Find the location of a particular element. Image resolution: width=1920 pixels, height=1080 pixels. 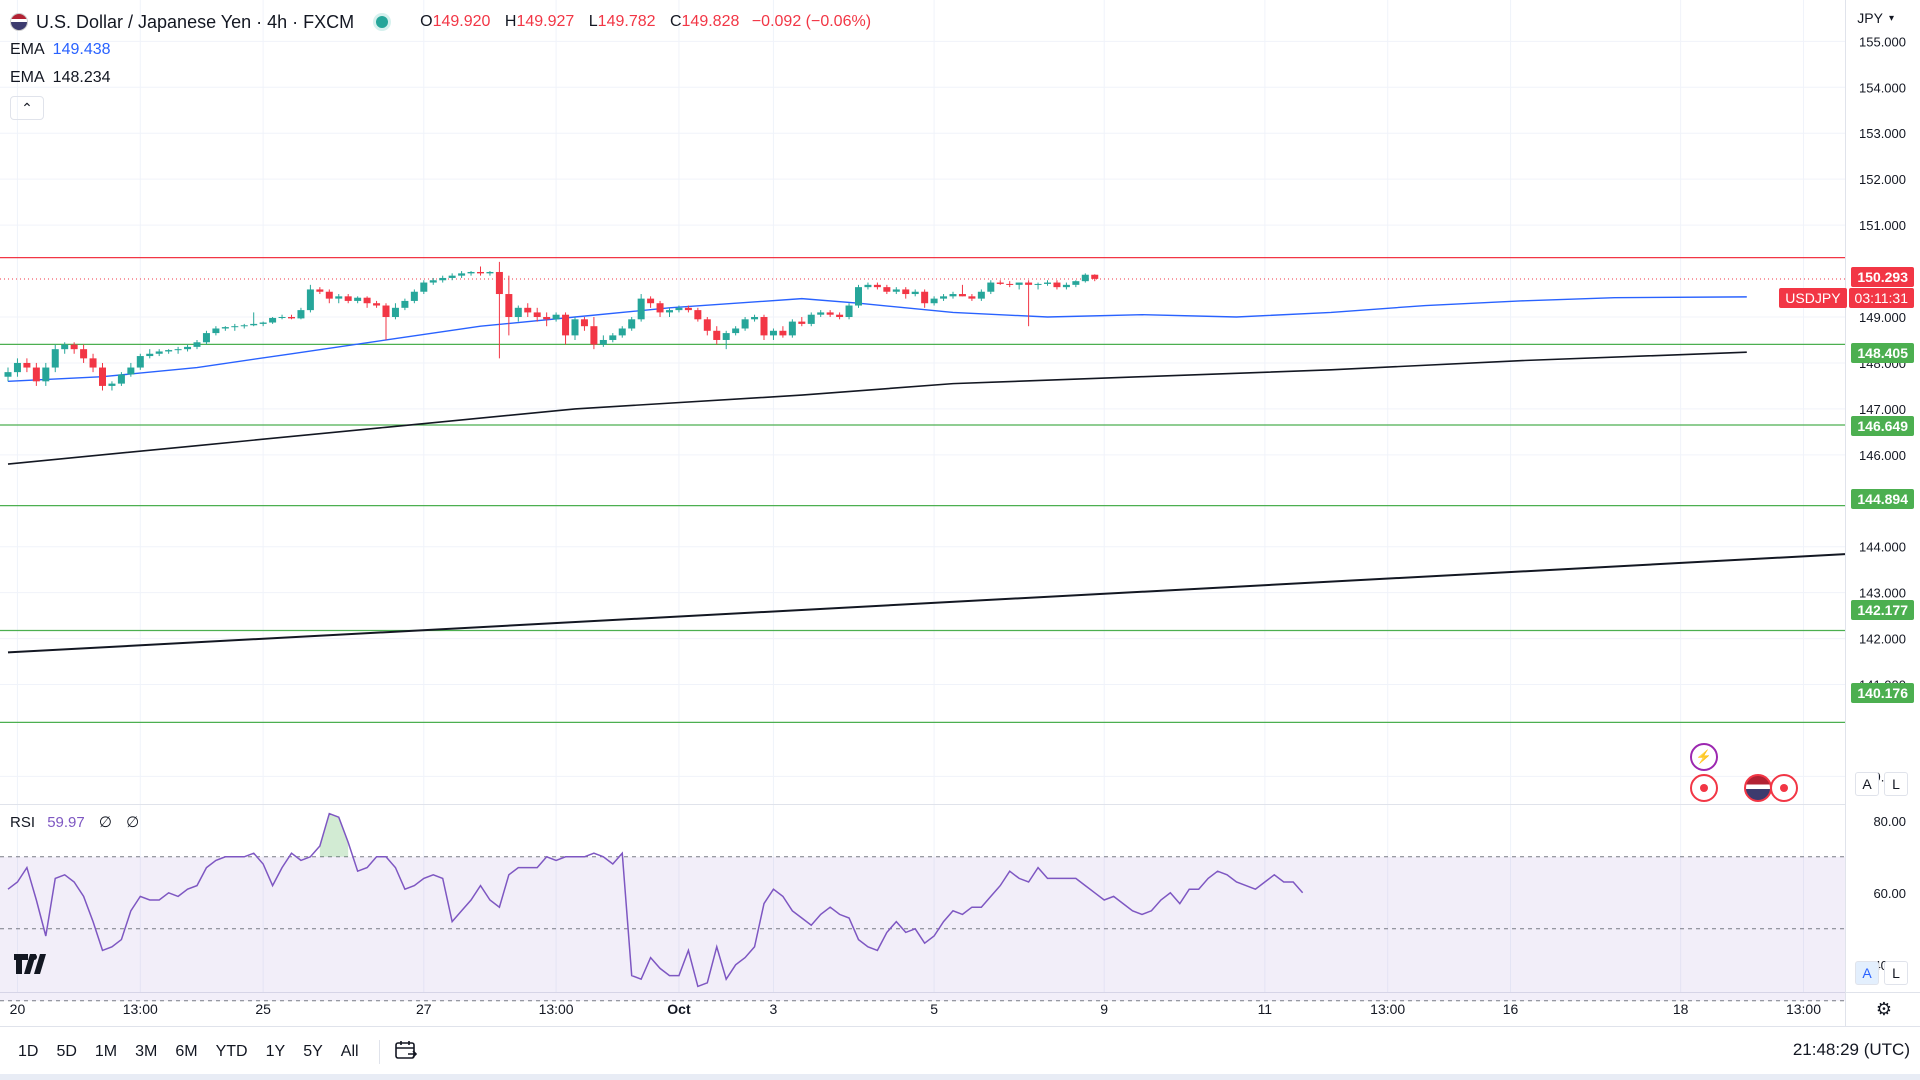

symbol-title: U.S. Dollar / Japanese Yen · 4h · FXCM is located at coordinates (195, 21).